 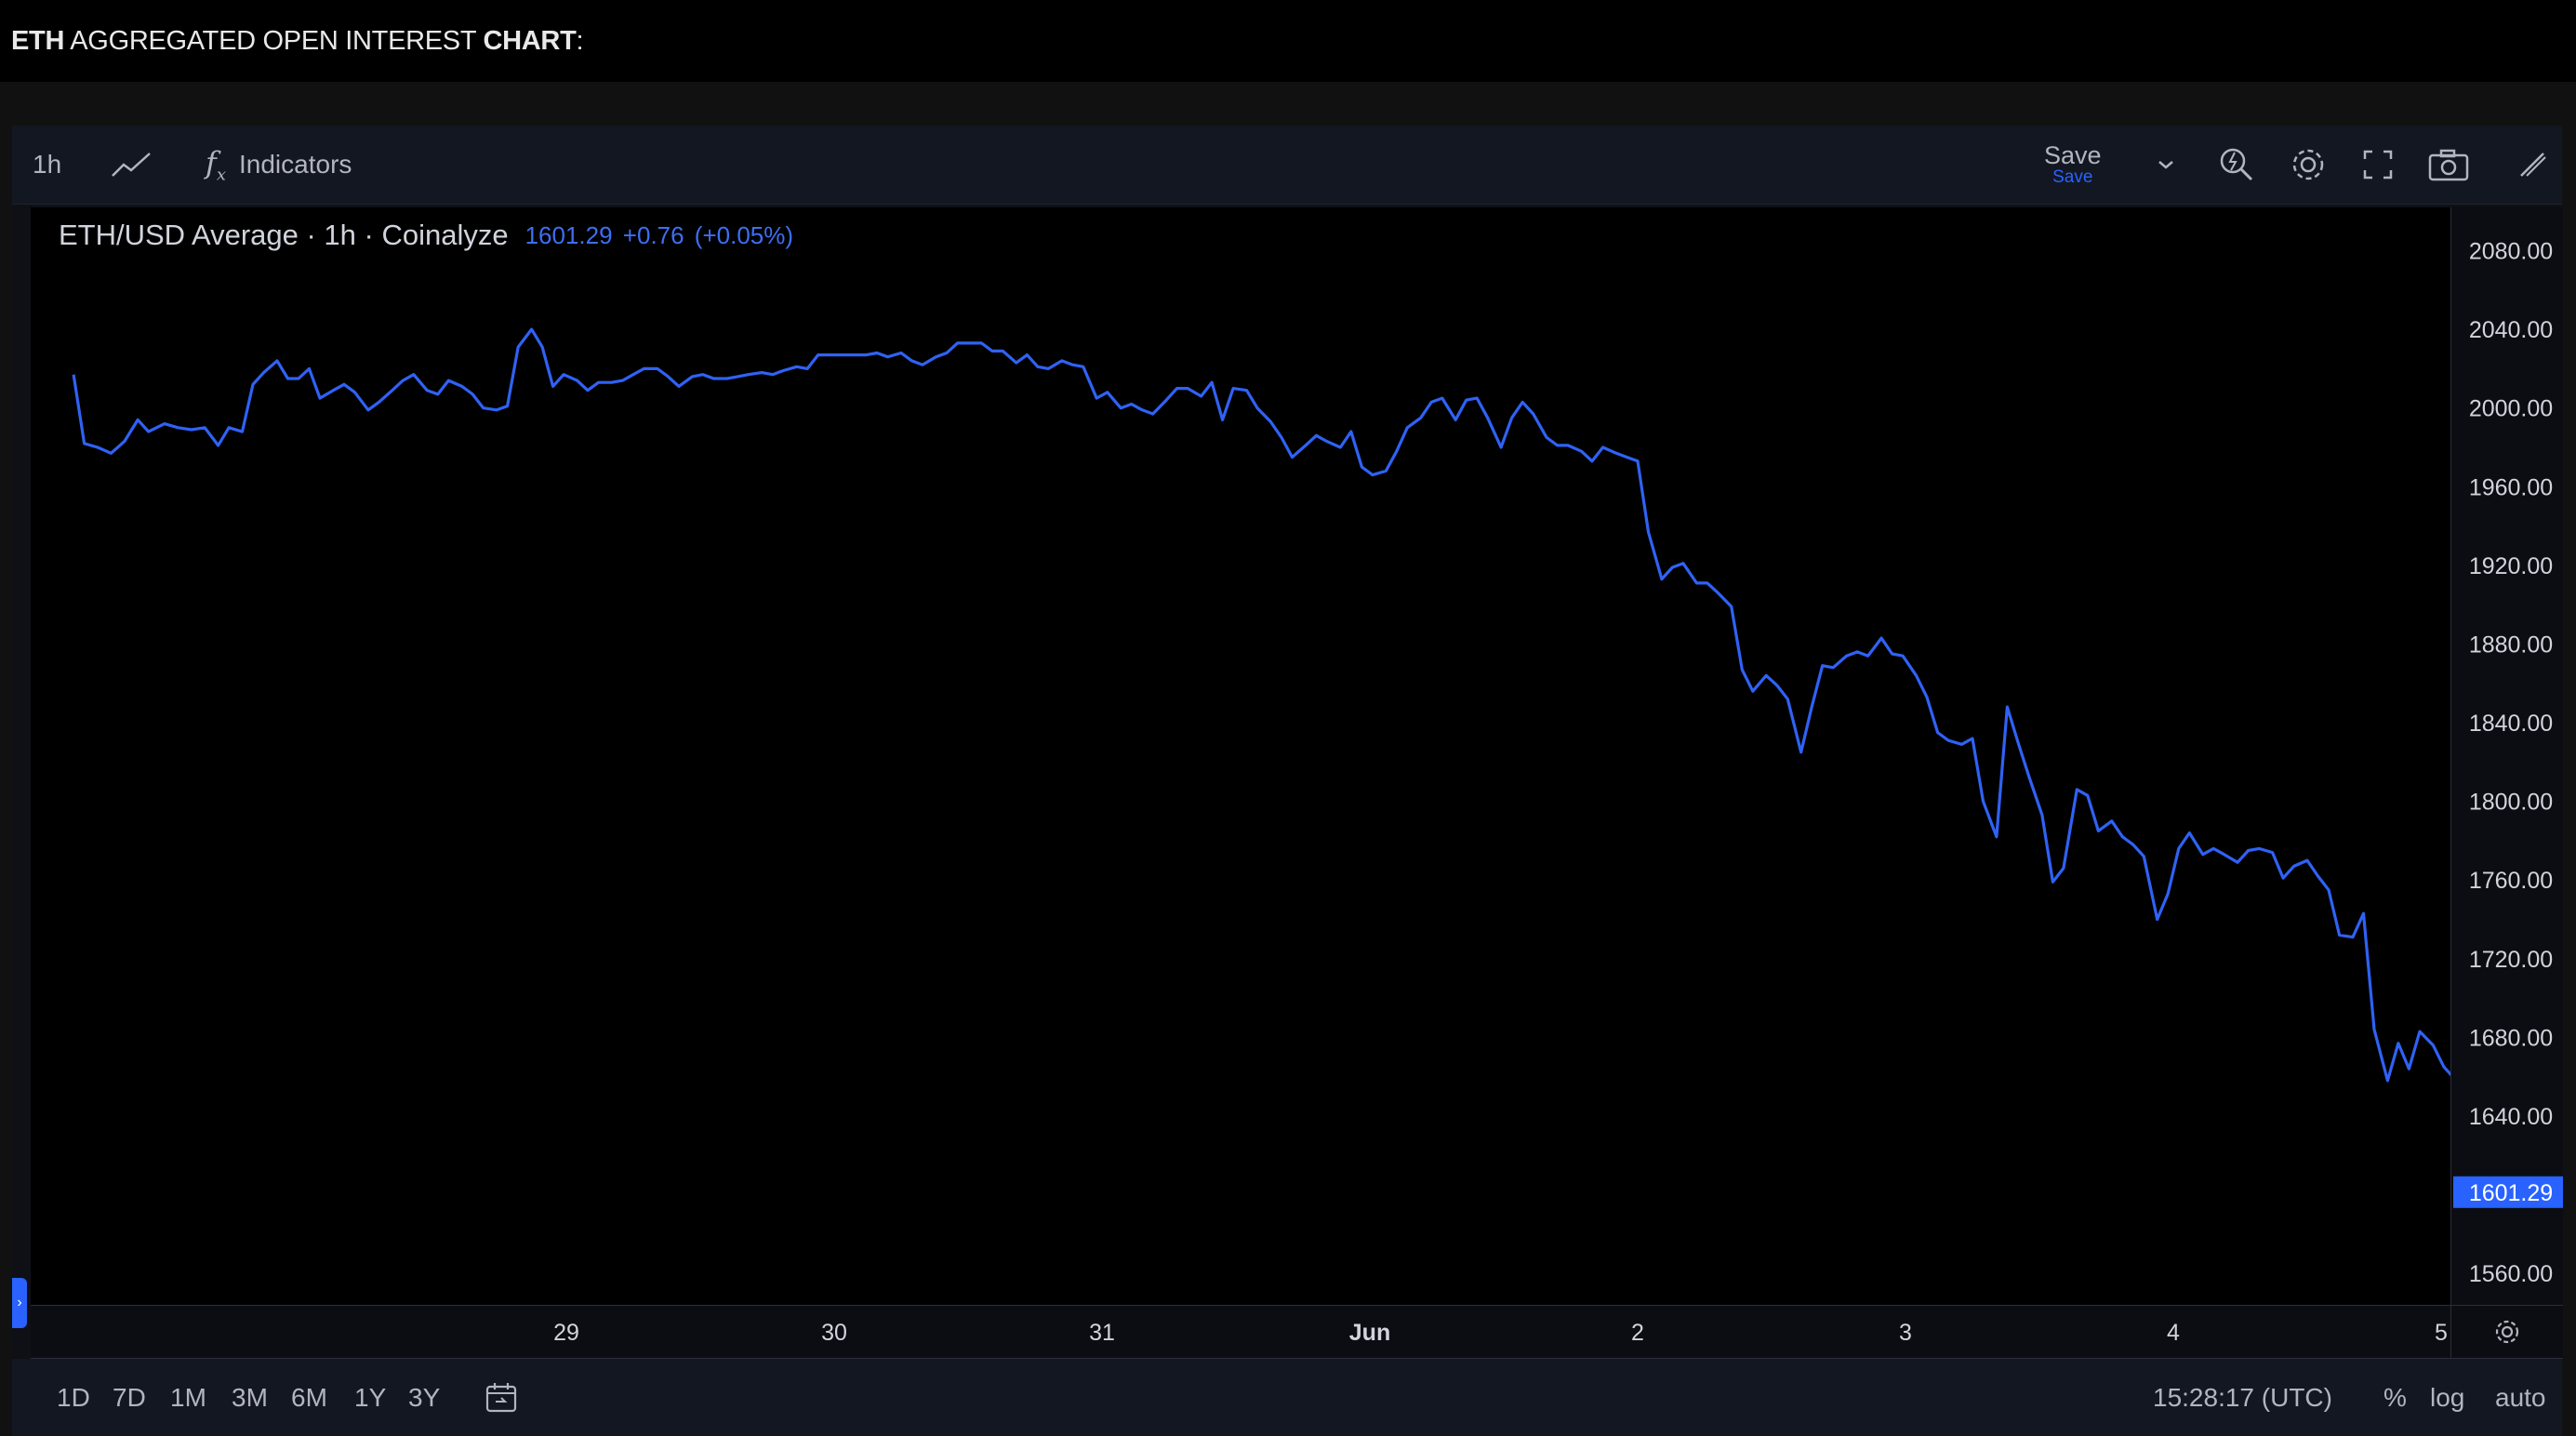 I want to click on save-dropdown, so click(x=2166, y=165).